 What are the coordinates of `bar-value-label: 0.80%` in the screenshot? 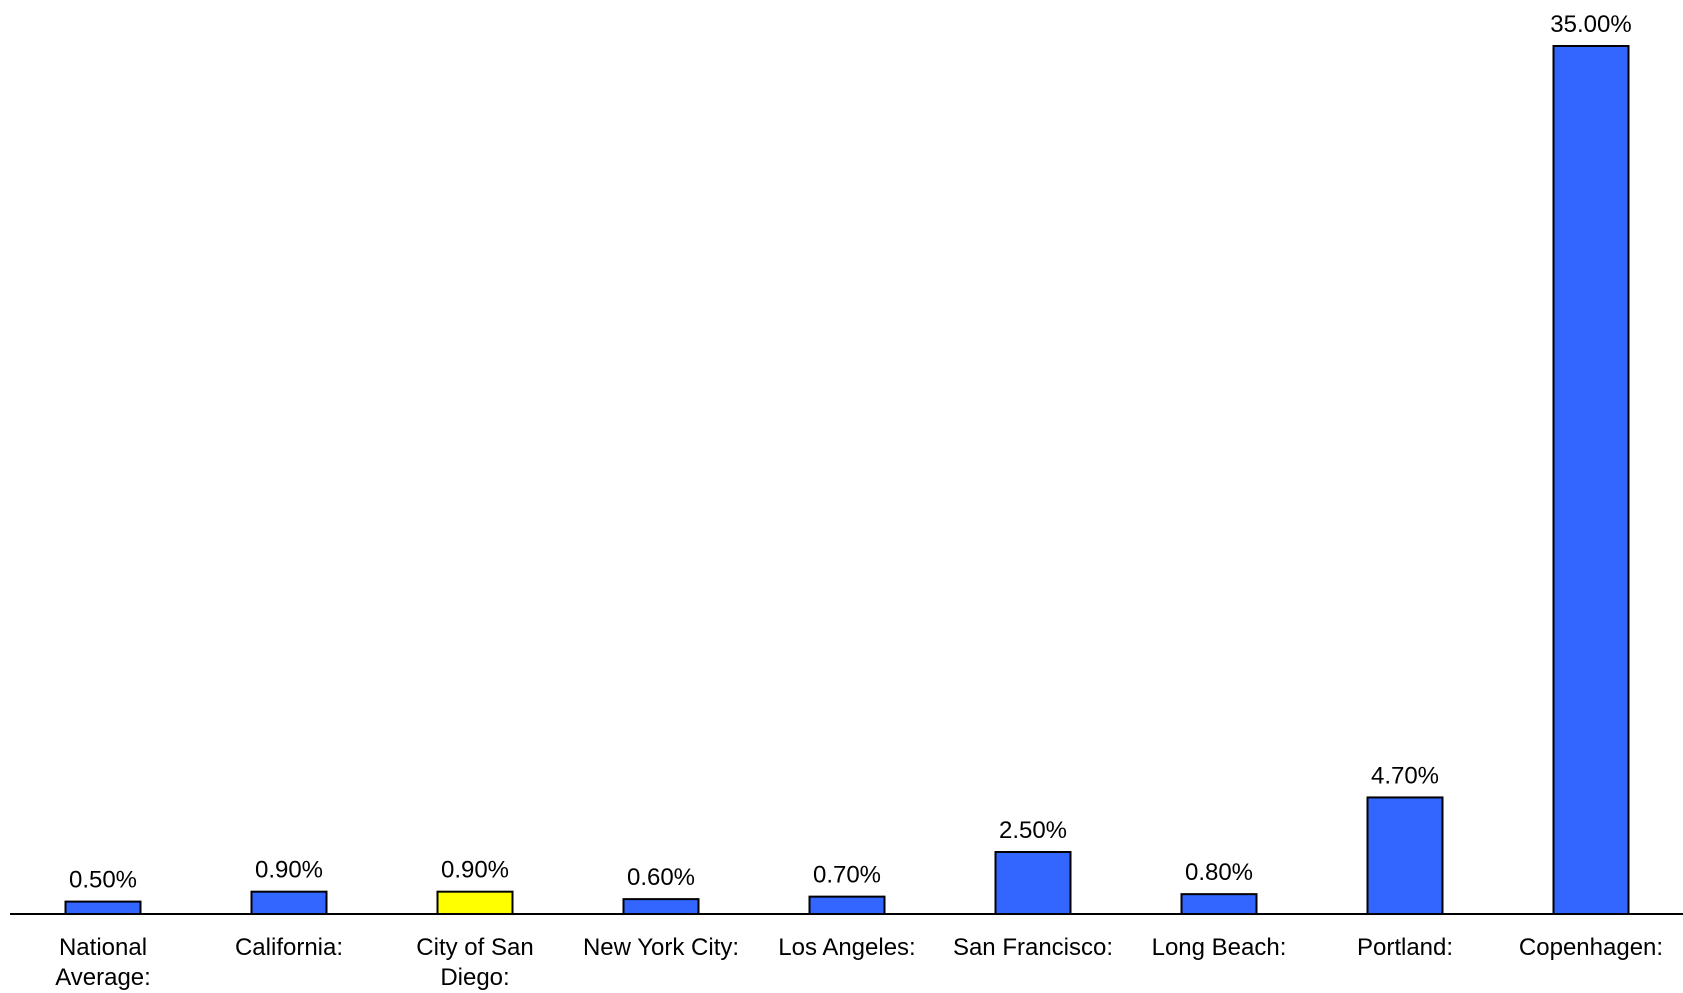 It's located at (1219, 872).